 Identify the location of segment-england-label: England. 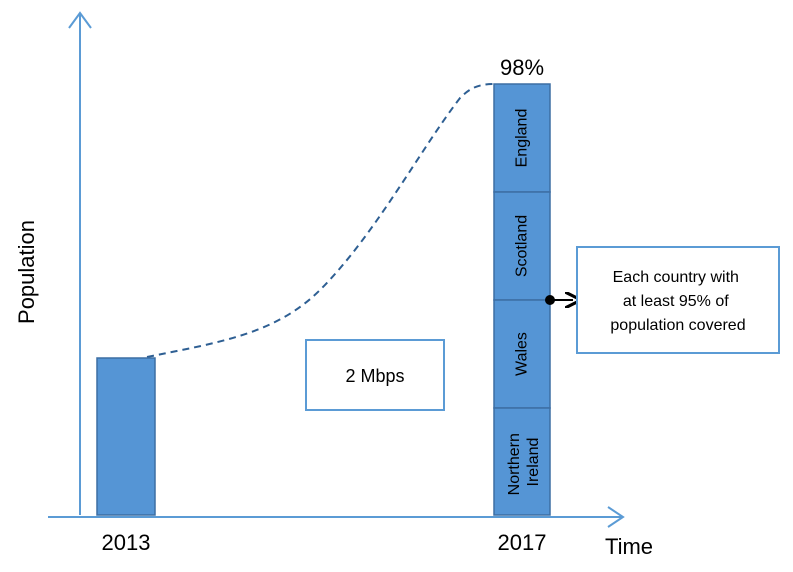
(522, 138).